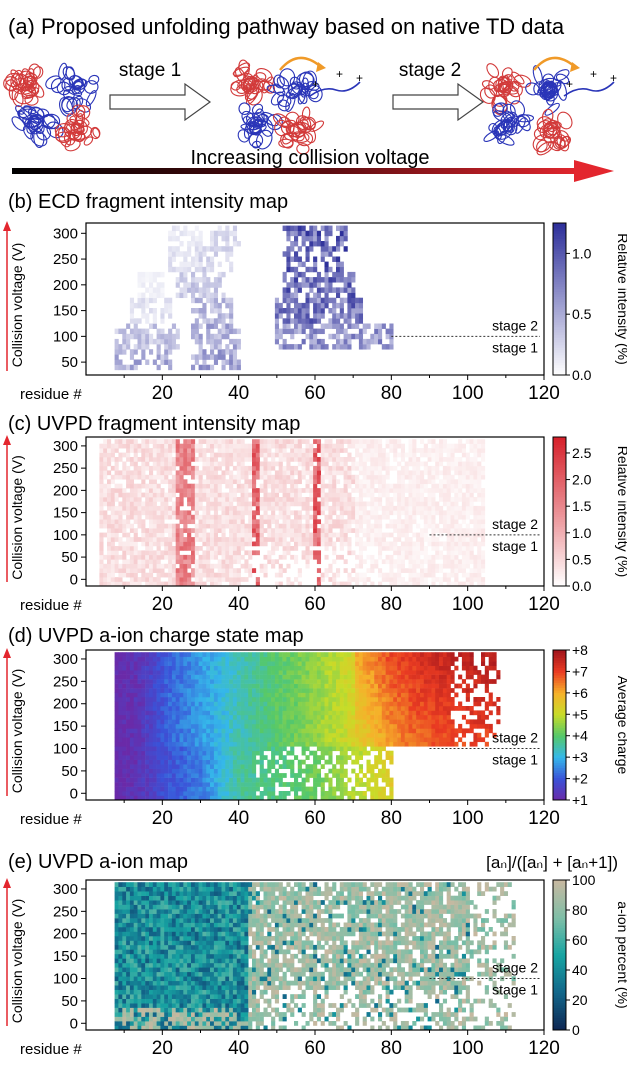 The width and height of the screenshot is (627, 1068). What do you see at coordinates (7, 226) in the screenshot?
I see `voltage-axis-arrowhead` at bounding box center [7, 226].